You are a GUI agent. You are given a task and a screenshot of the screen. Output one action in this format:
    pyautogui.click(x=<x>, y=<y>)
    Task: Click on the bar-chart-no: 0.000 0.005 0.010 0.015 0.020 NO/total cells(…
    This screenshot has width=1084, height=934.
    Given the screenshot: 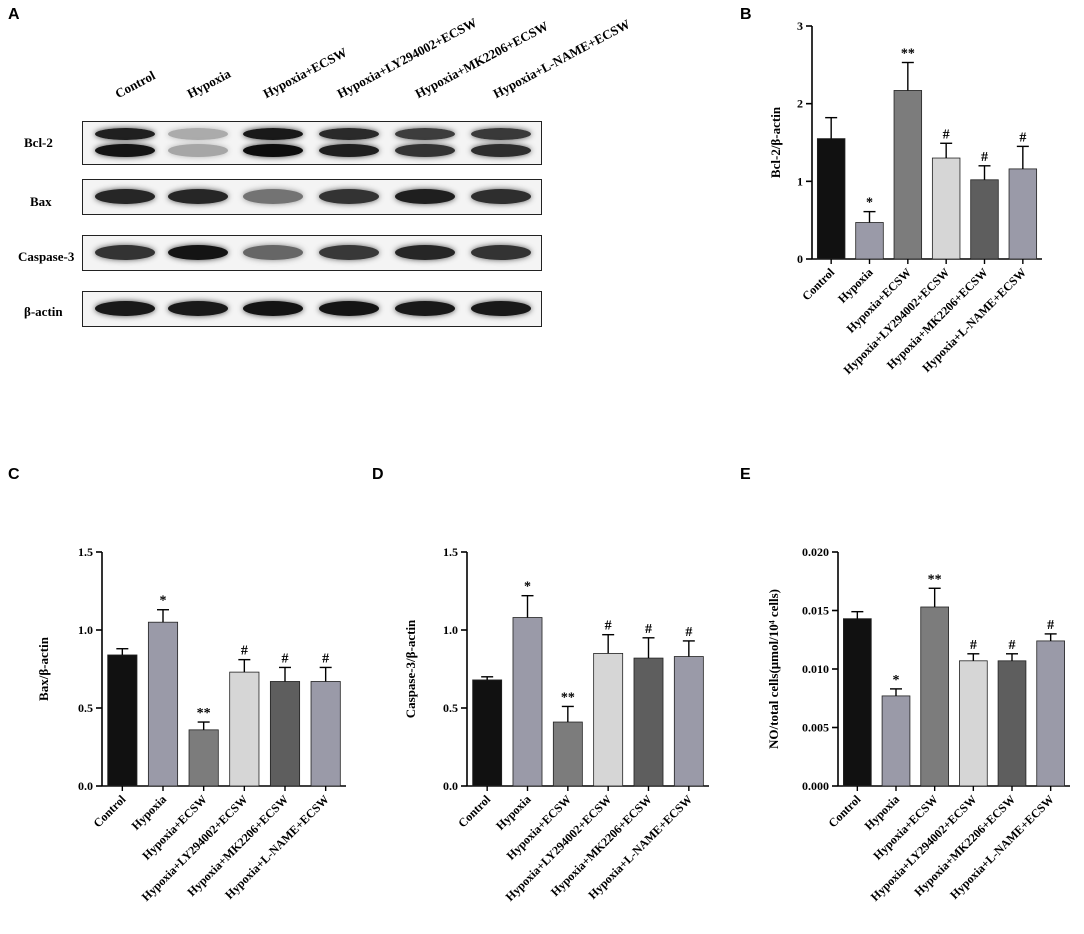 What is the action you would take?
    pyautogui.click(x=918, y=724)
    